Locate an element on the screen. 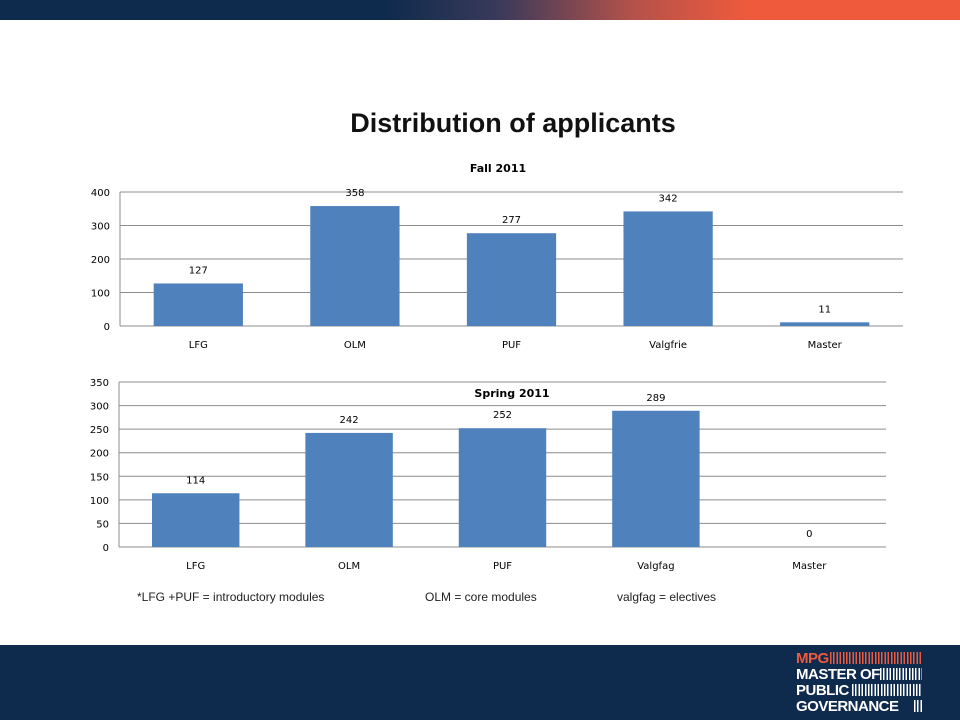 Image resolution: width=960 pixels, height=720 pixels. chart-title: Fall 2011 is located at coordinates (498, 168).